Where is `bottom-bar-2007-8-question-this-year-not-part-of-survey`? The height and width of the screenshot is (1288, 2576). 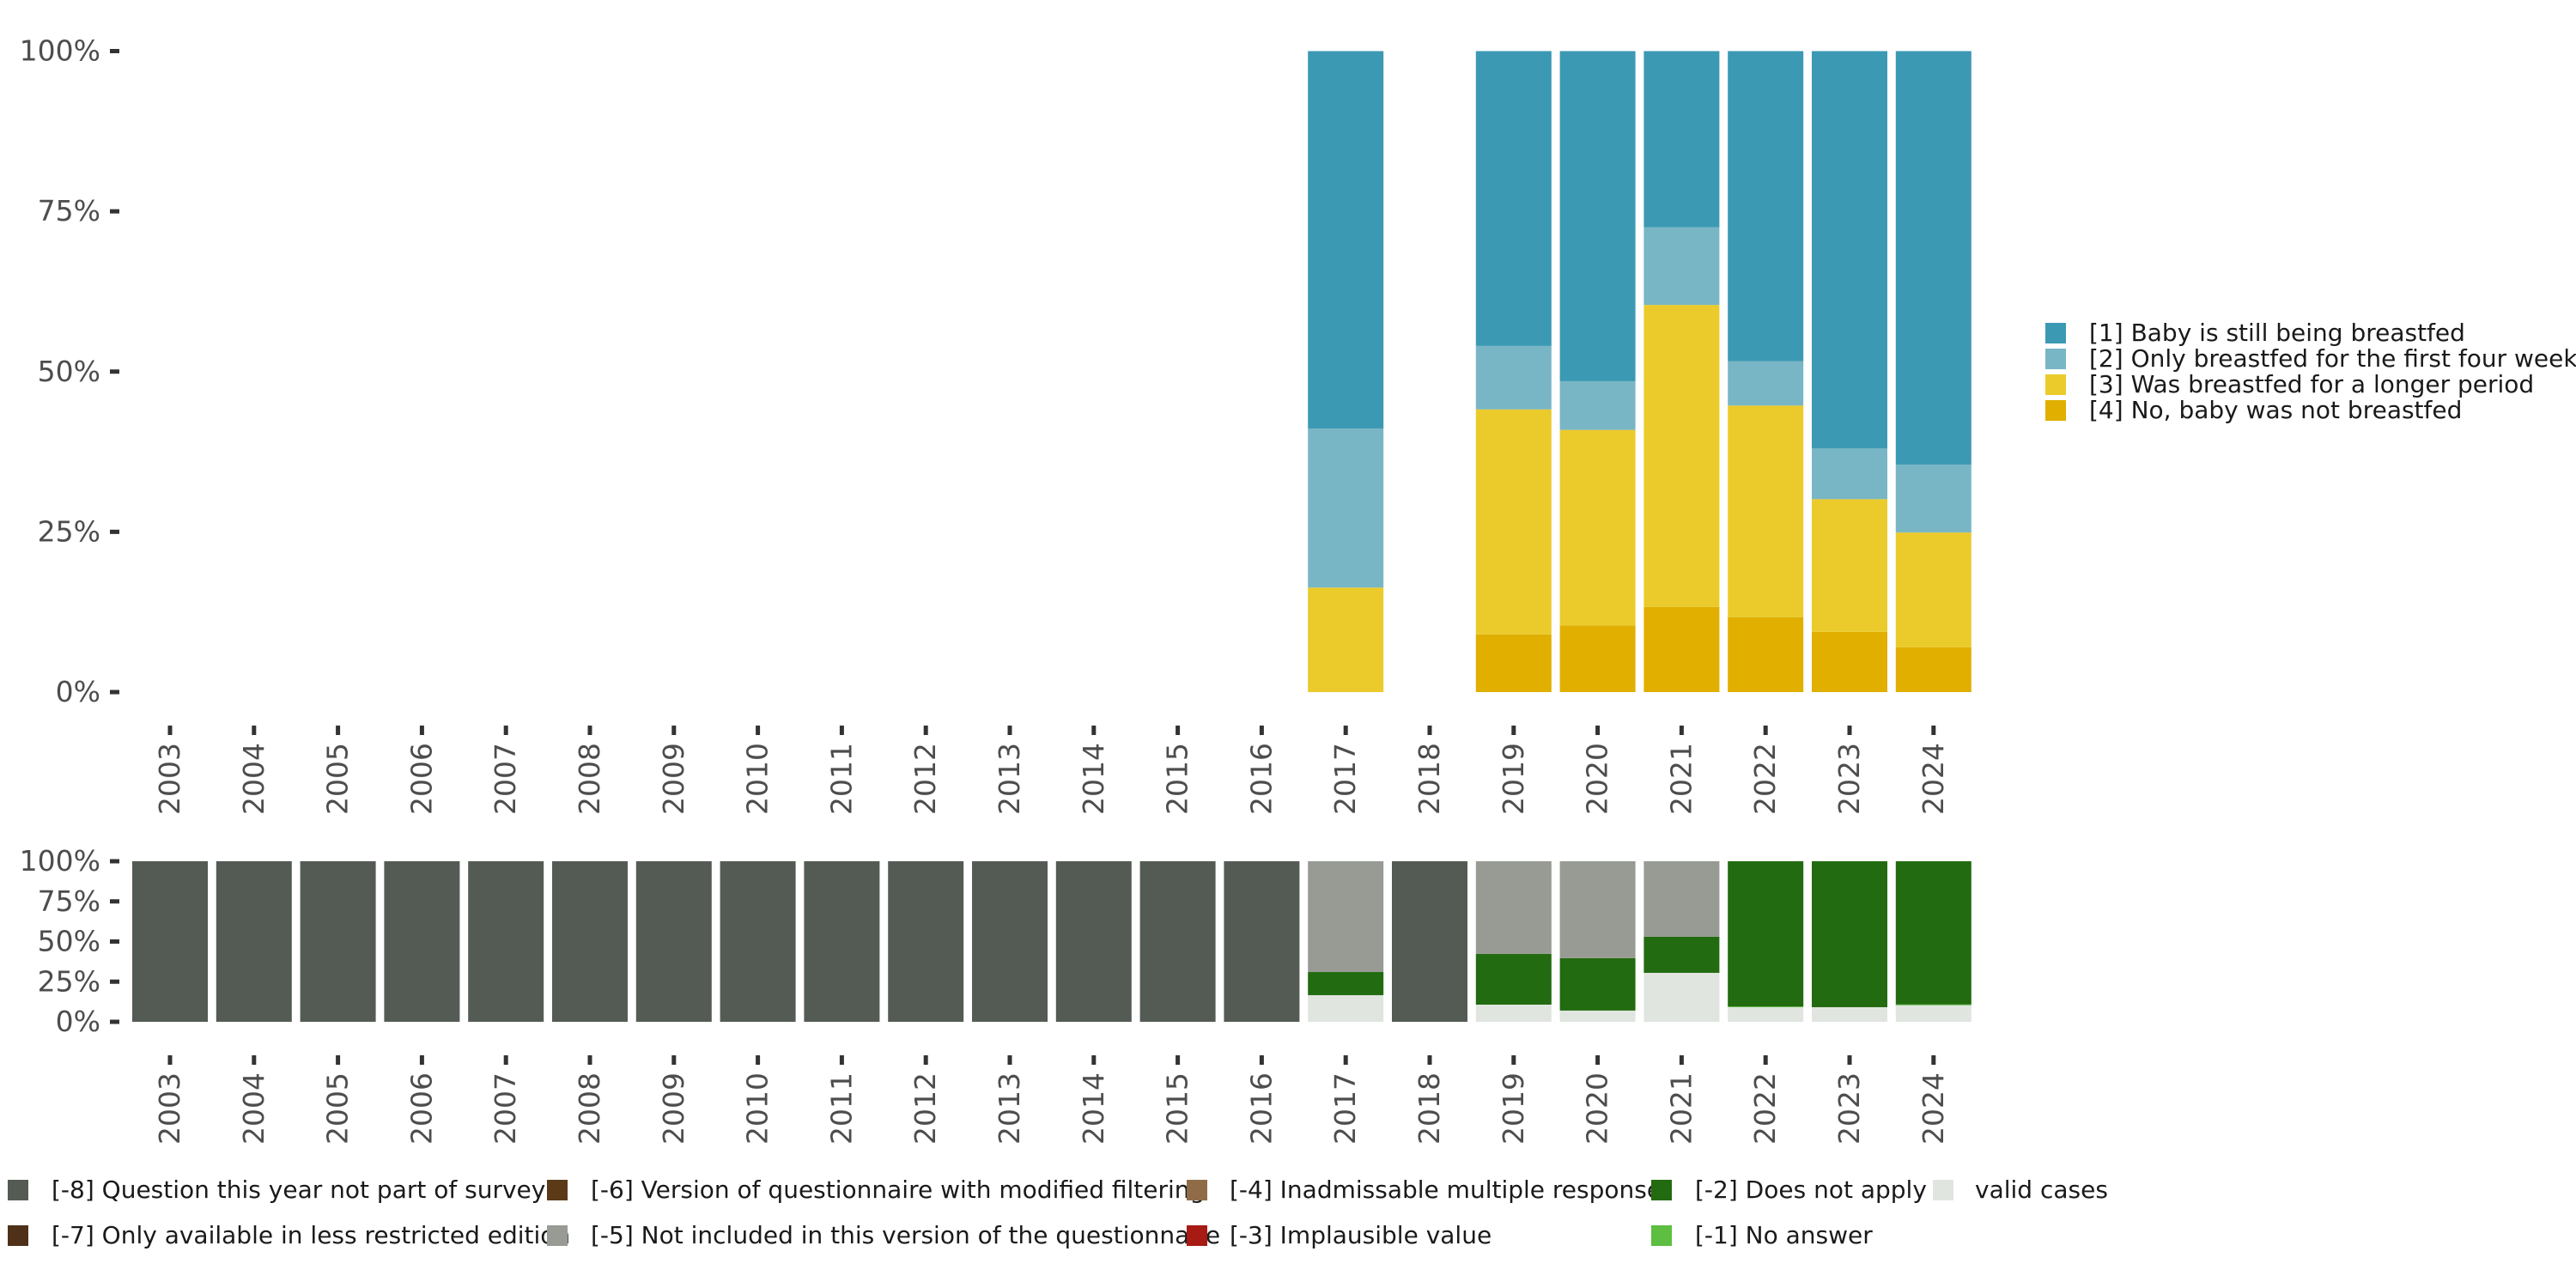 bottom-bar-2007-8-question-this-year-not-part-of-survey is located at coordinates (506, 941).